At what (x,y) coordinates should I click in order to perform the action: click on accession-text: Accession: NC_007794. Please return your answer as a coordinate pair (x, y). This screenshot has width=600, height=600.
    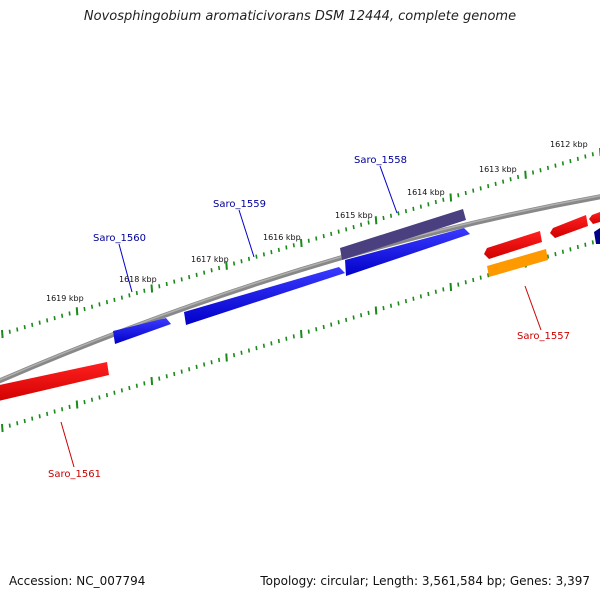
    Looking at the image, I should click on (77, 581).